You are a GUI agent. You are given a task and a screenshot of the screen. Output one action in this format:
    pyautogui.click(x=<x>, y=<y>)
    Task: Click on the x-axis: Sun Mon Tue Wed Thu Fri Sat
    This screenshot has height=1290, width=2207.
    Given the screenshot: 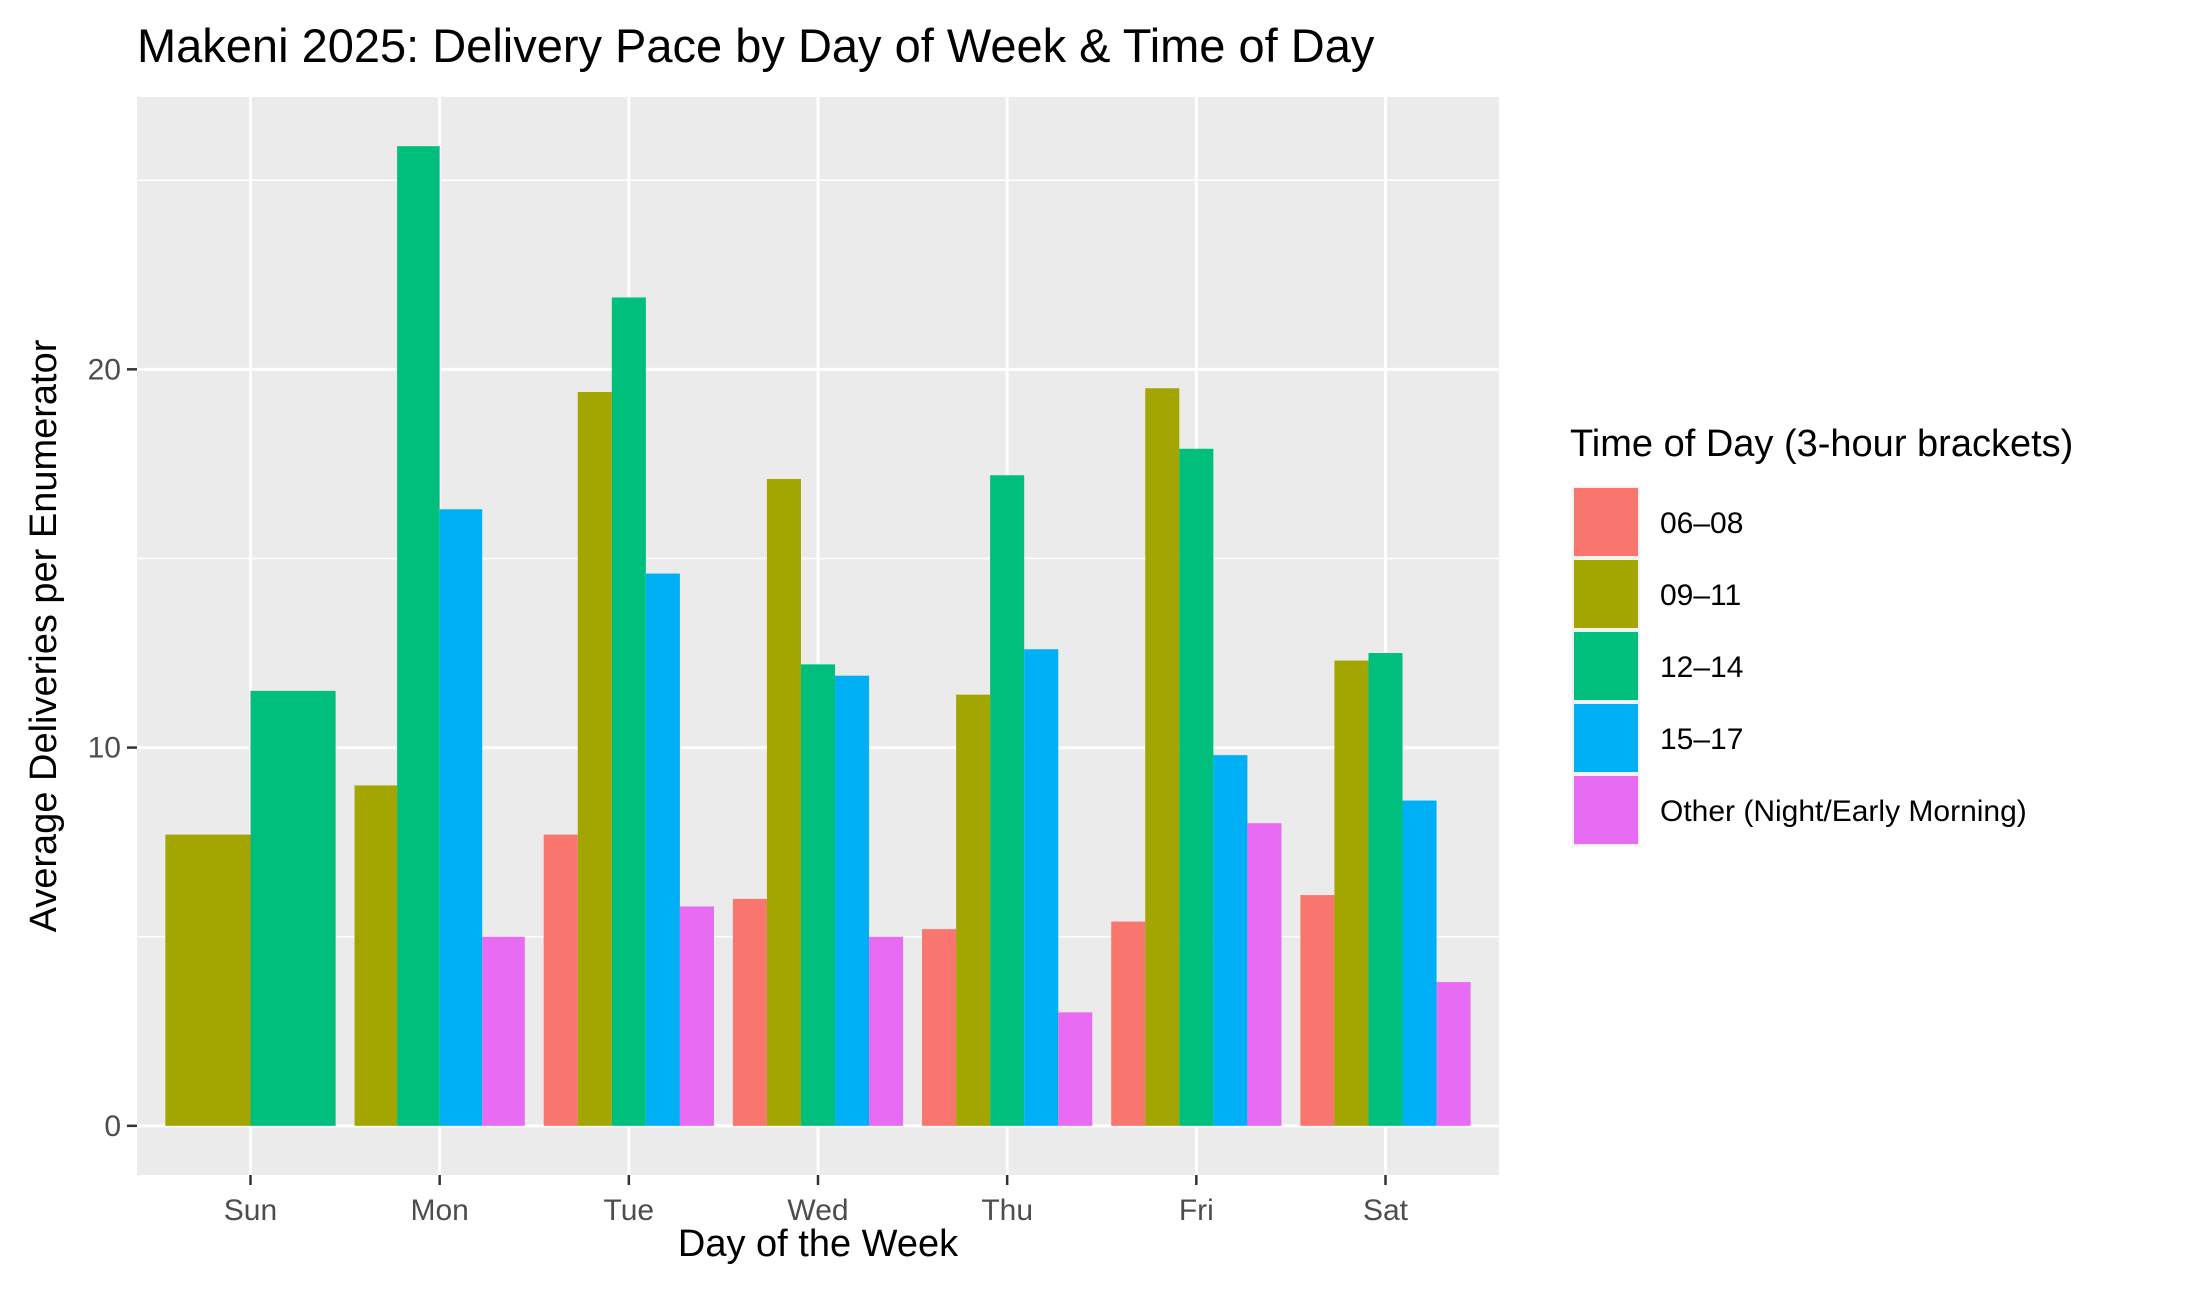 What is the action you would take?
    pyautogui.click(x=816, y=1201)
    